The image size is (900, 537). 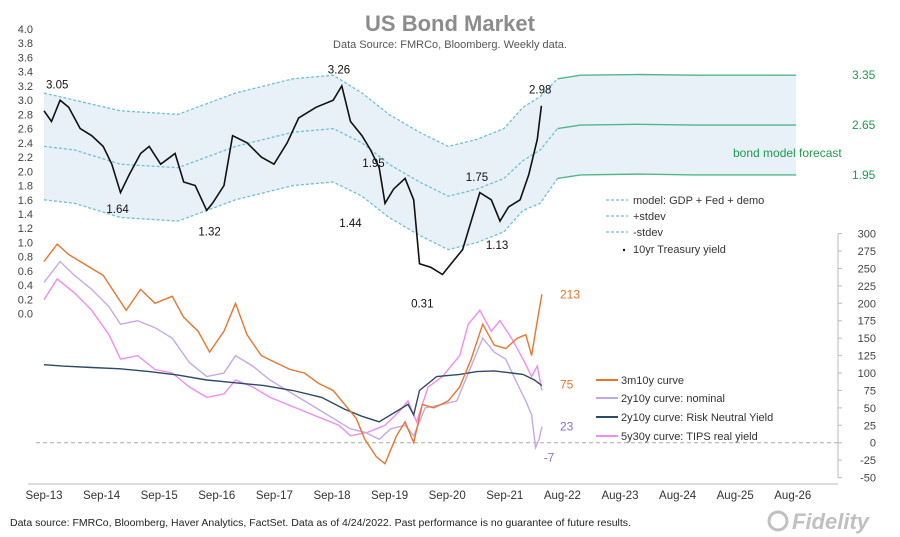 What do you see at coordinates (25, 229) in the screenshot?
I see `y-left-tick-label: 1.2` at bounding box center [25, 229].